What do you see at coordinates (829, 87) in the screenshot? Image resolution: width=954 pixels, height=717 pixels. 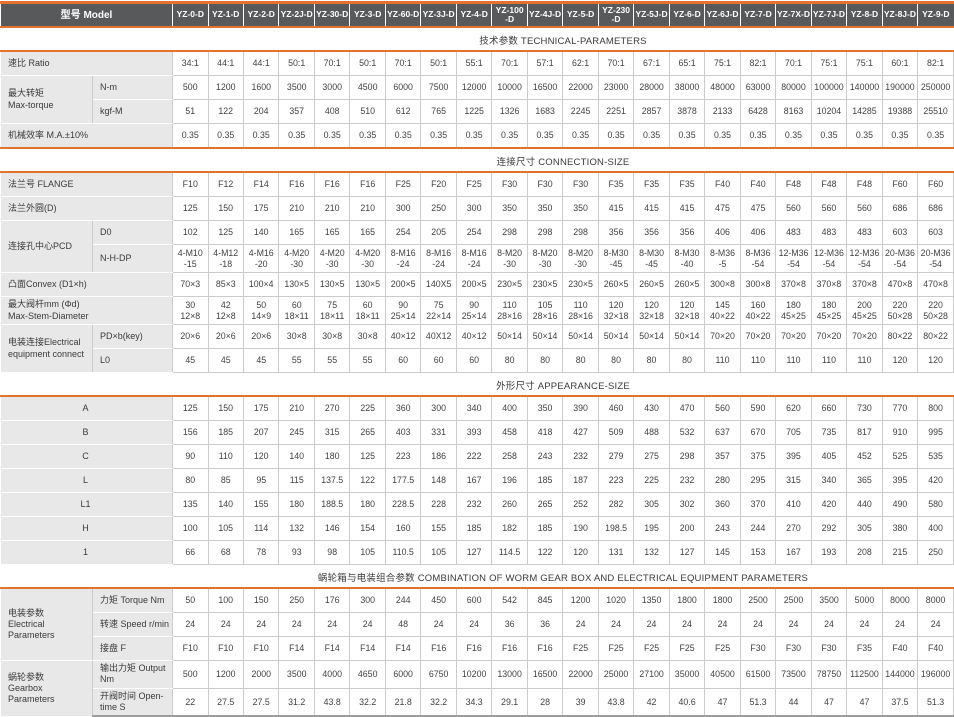 I see `table-cell: 100000` at bounding box center [829, 87].